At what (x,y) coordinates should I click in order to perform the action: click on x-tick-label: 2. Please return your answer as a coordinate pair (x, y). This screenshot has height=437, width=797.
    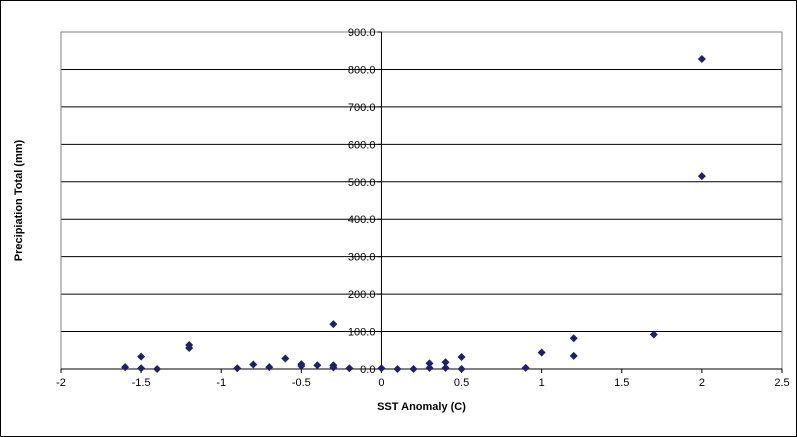
    Looking at the image, I should click on (702, 383).